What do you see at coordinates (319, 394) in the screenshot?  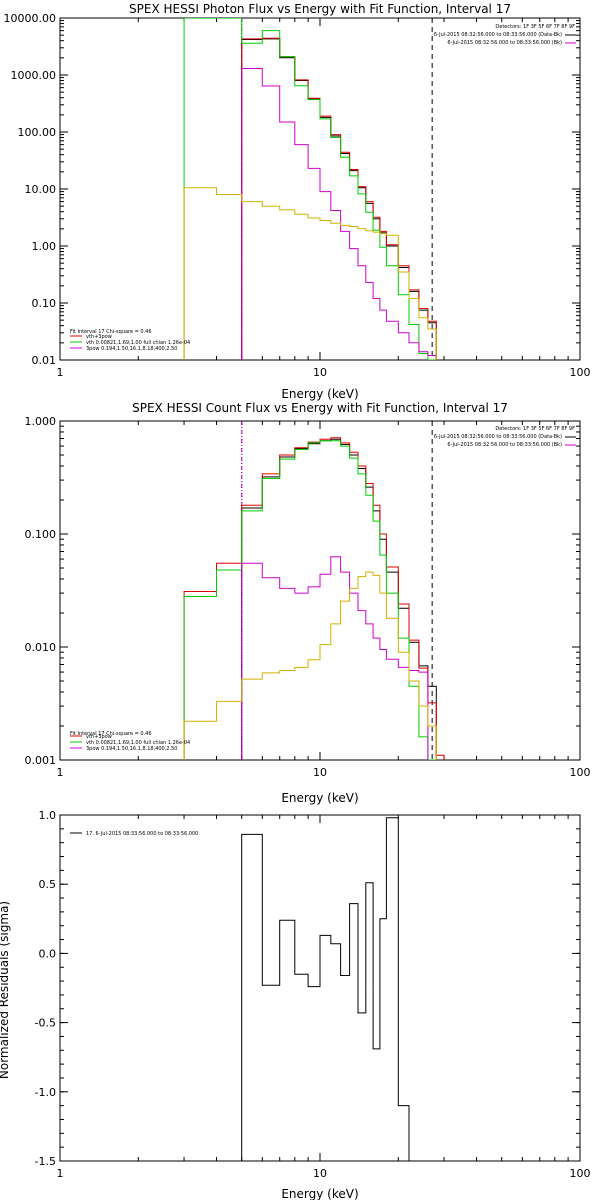 I see `photon-flux-xlabel: Energy (keV)` at bounding box center [319, 394].